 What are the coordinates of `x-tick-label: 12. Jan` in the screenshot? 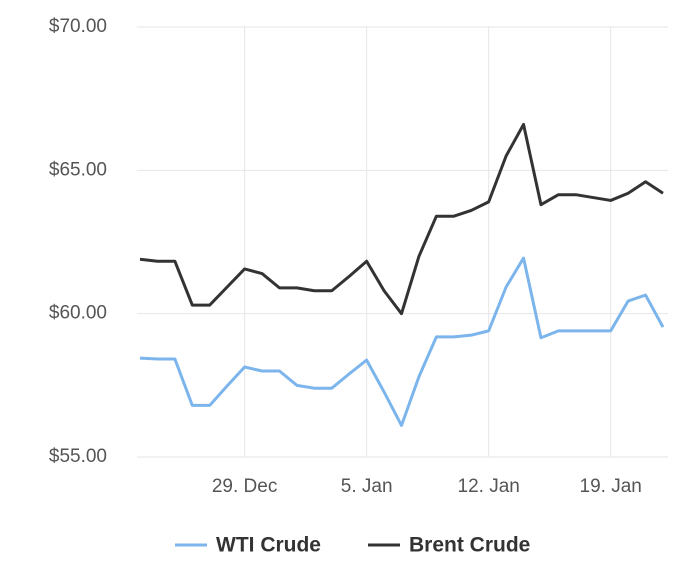 It's located at (489, 486).